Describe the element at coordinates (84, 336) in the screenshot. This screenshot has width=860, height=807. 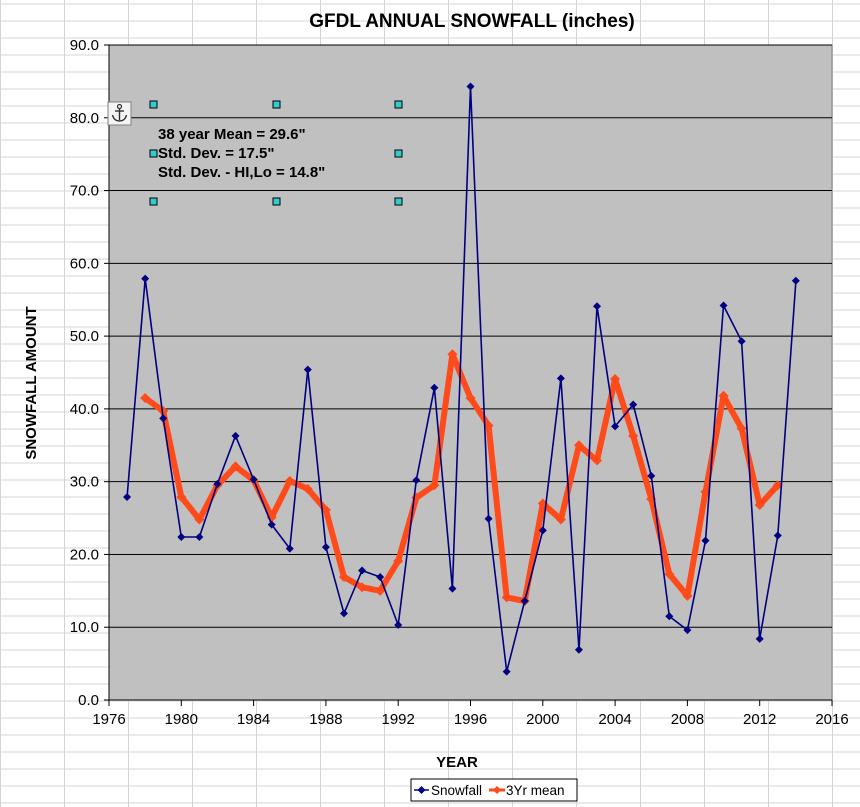
I see `y-tick-label: 50.0` at that location.